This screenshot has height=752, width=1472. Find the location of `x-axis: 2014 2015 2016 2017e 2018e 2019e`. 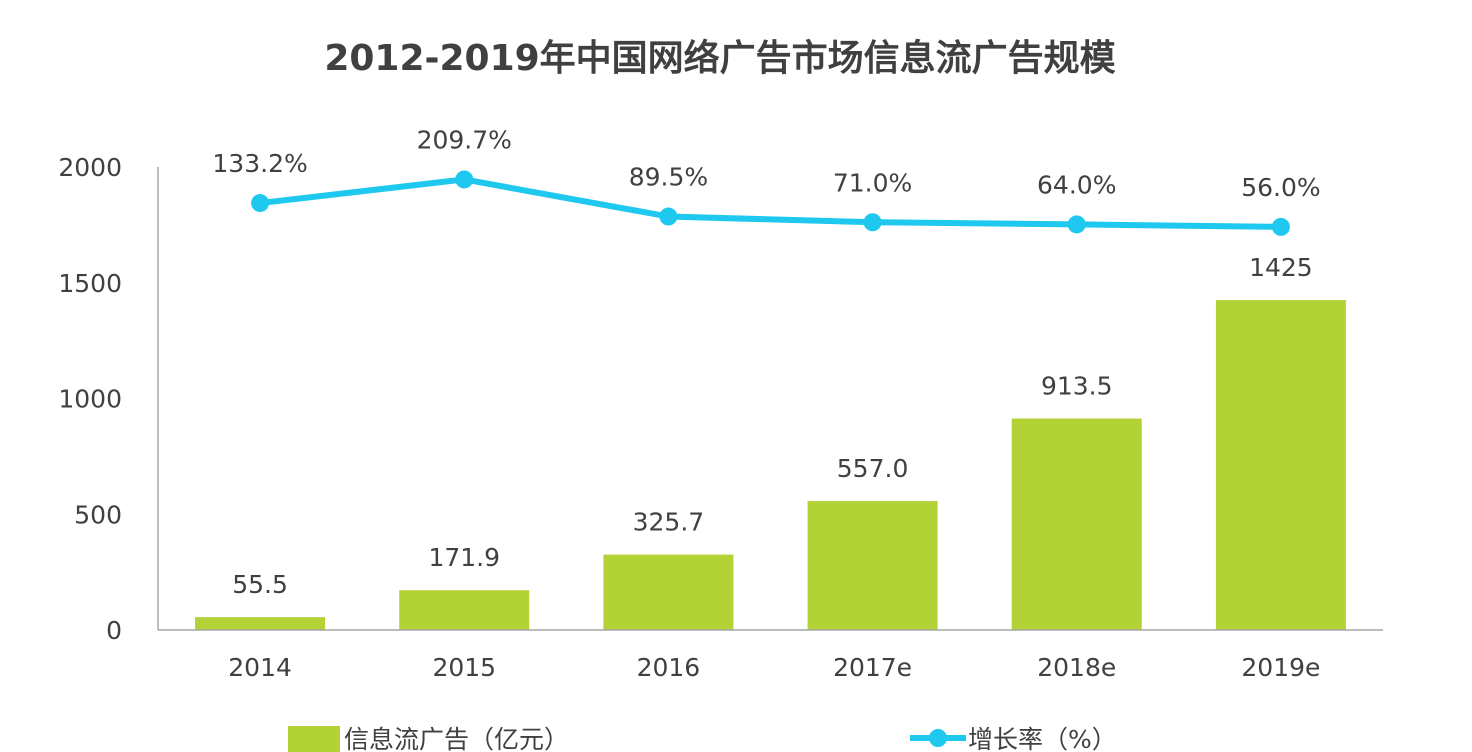

x-axis: 2014 2015 2016 2017e 2018e 2019e is located at coordinates (770, 655).